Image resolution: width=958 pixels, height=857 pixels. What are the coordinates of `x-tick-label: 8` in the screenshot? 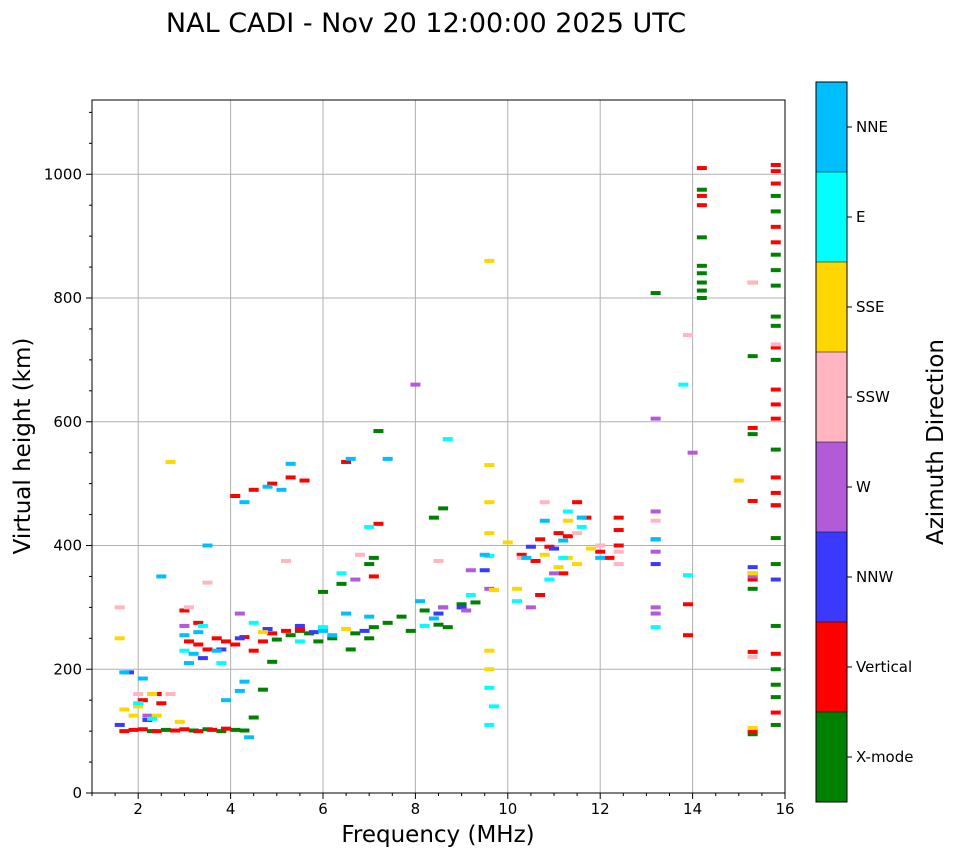 It's located at (416, 809).